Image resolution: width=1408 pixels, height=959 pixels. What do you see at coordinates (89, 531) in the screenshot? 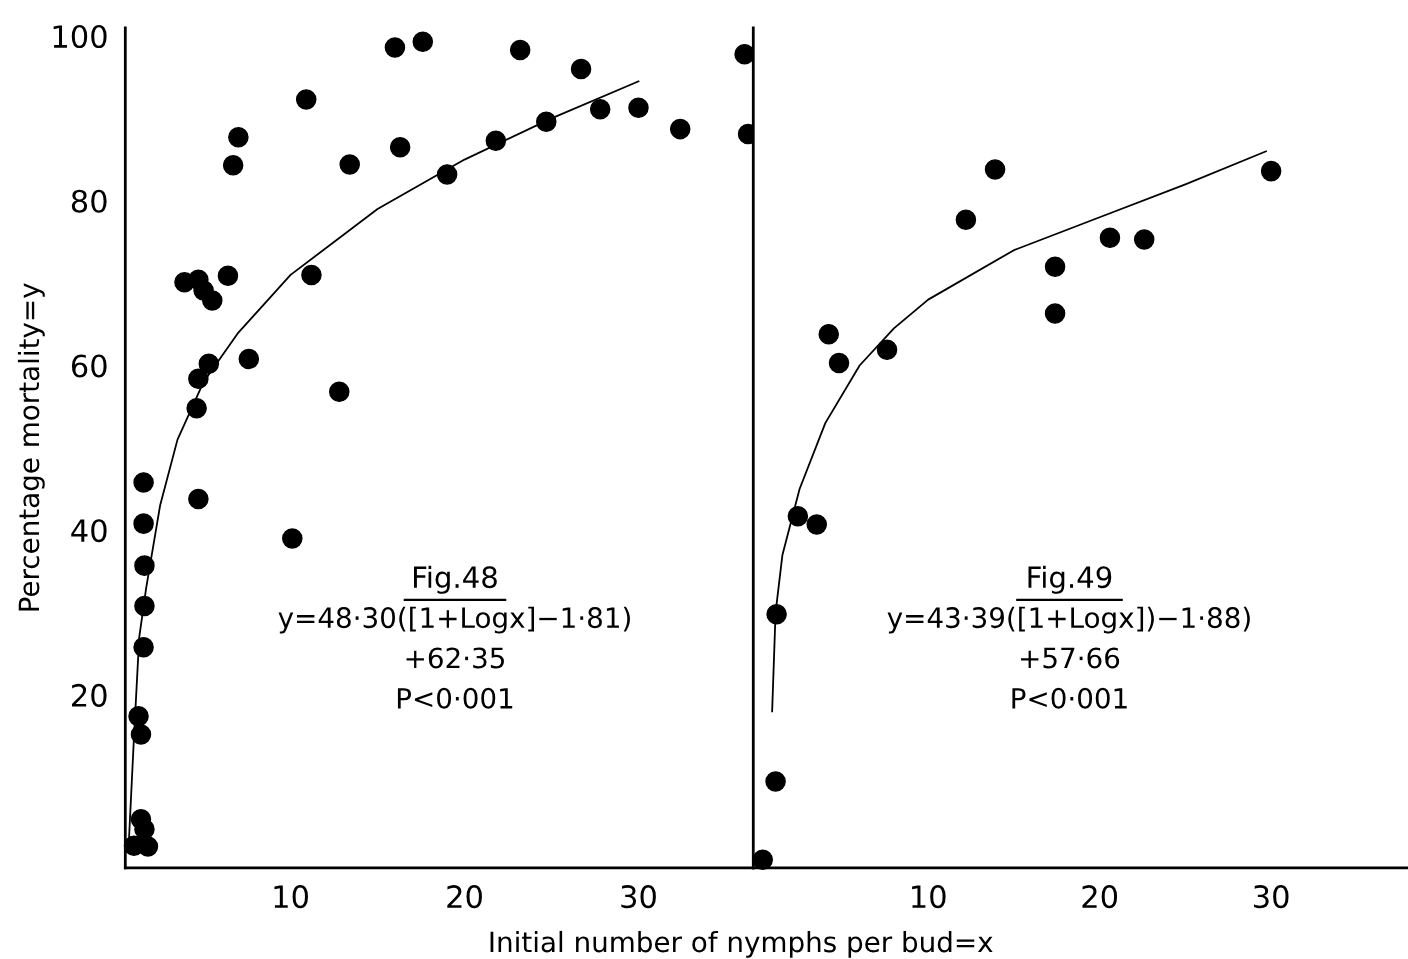
I see `y-tick-label: 40` at bounding box center [89, 531].